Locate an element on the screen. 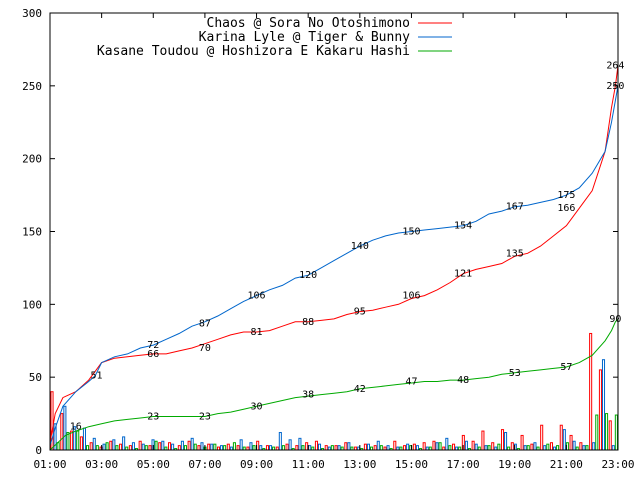 This screenshot has height=480, width=640. data-label: 167 is located at coordinates (515, 207).